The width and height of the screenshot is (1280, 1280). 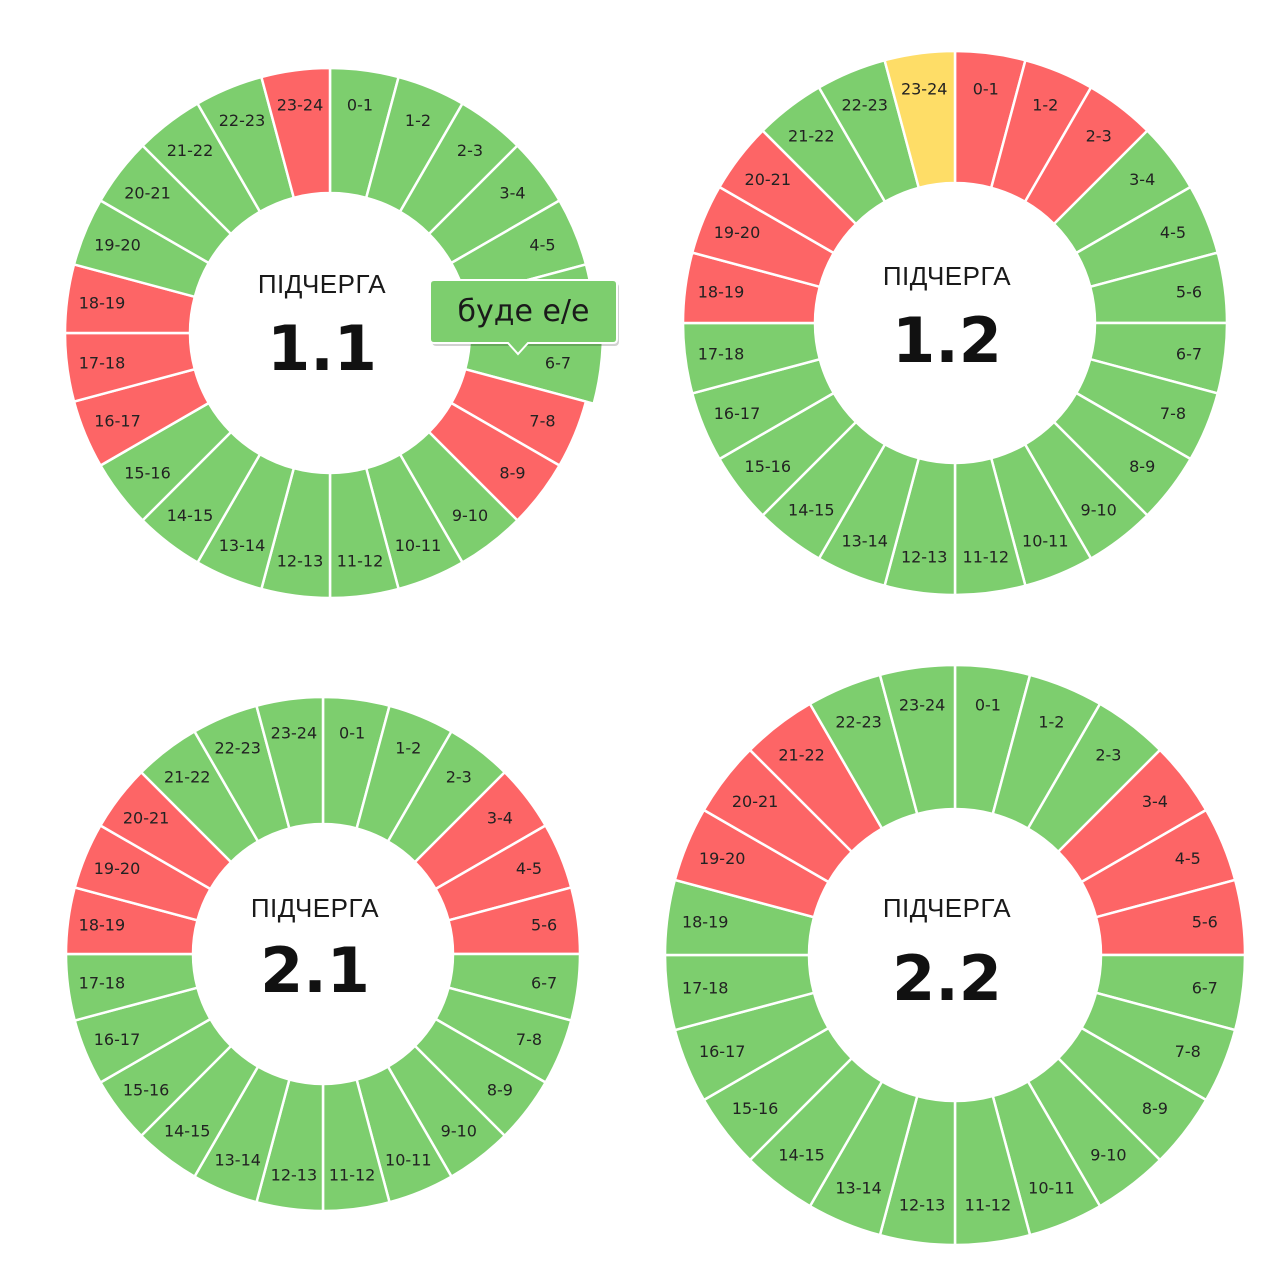 What do you see at coordinates (947, 978) in the screenshot?
I see `center-number: 2.2` at bounding box center [947, 978].